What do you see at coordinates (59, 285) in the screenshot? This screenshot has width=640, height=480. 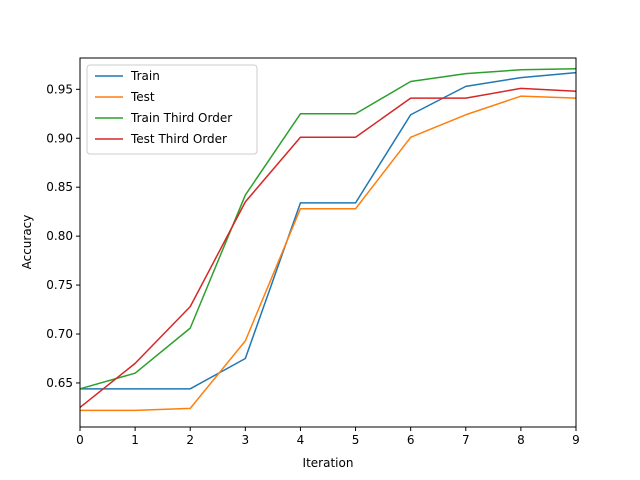 I see `y-tick-label: 0.75` at bounding box center [59, 285].